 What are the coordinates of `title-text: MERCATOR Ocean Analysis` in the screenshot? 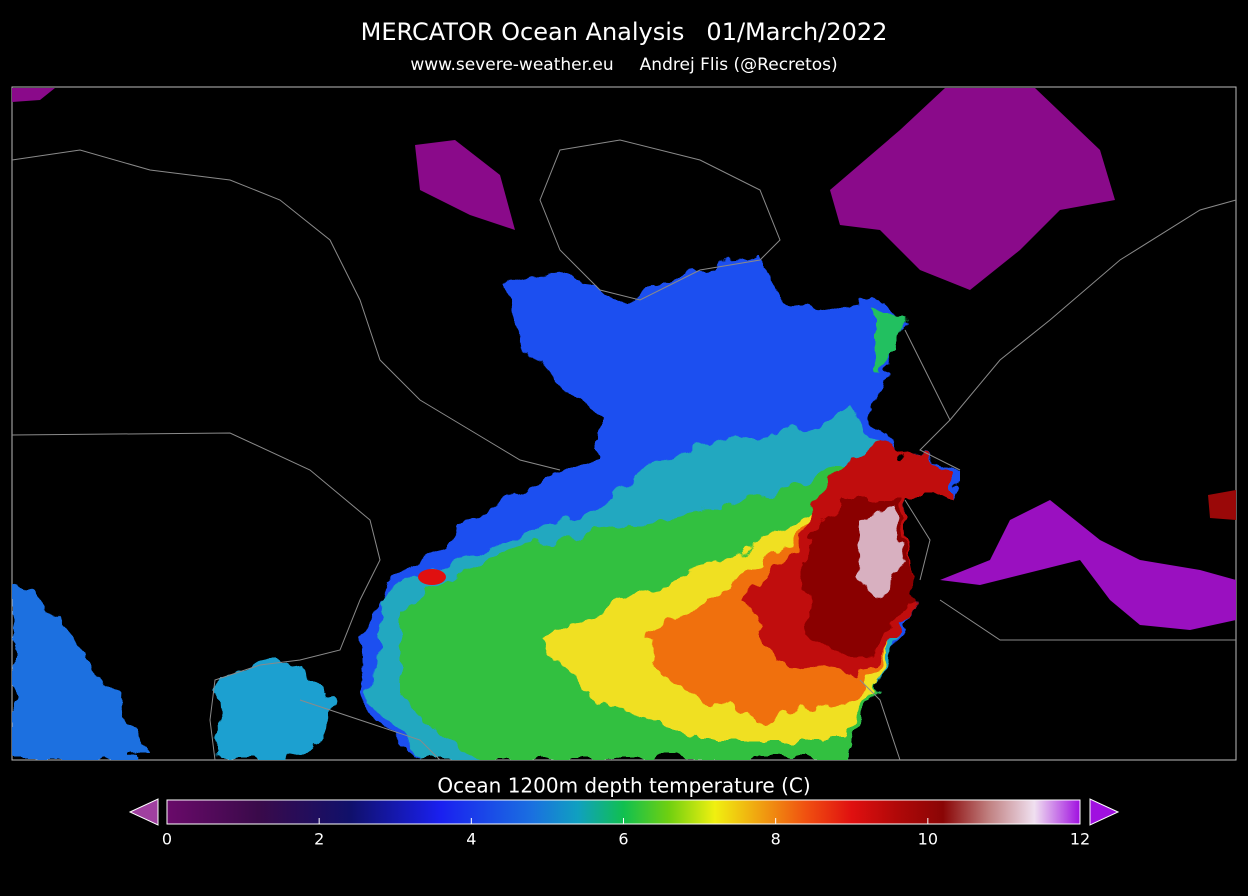 It's located at (523, 32).